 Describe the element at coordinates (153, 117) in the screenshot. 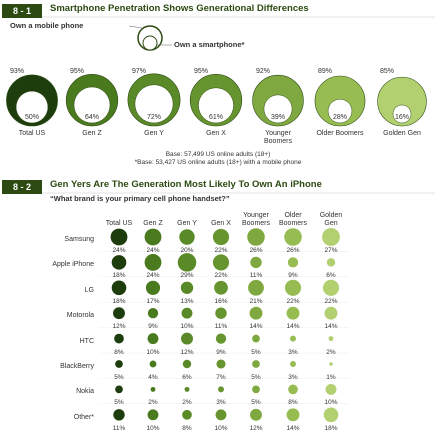

I see `inner-value-label: 72%` at that location.